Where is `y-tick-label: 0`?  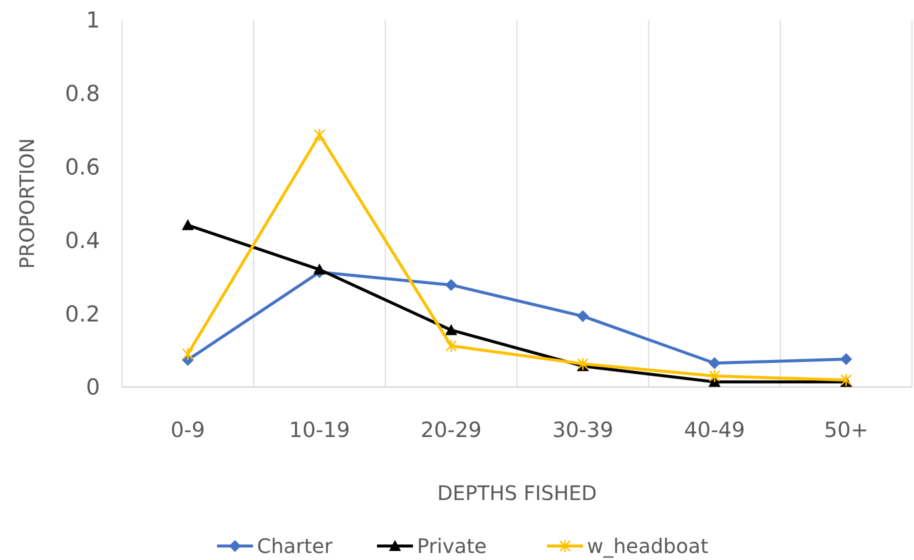 y-tick-label: 0 is located at coordinates (93, 388).